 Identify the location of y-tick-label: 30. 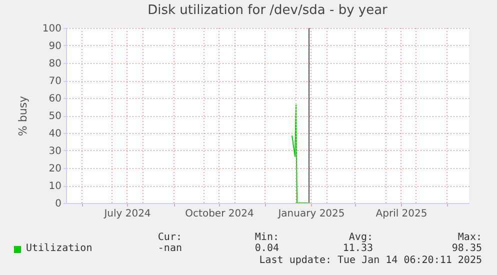
(55, 151).